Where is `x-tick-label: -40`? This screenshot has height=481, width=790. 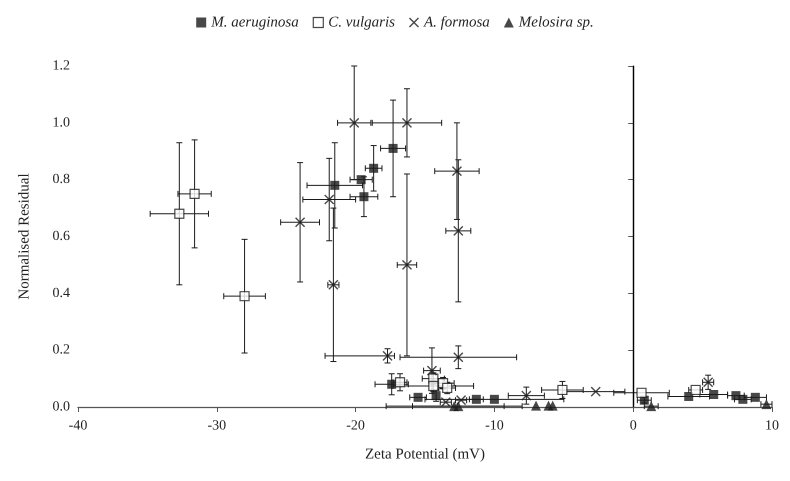
x-tick-label: -40 is located at coordinates (78, 426).